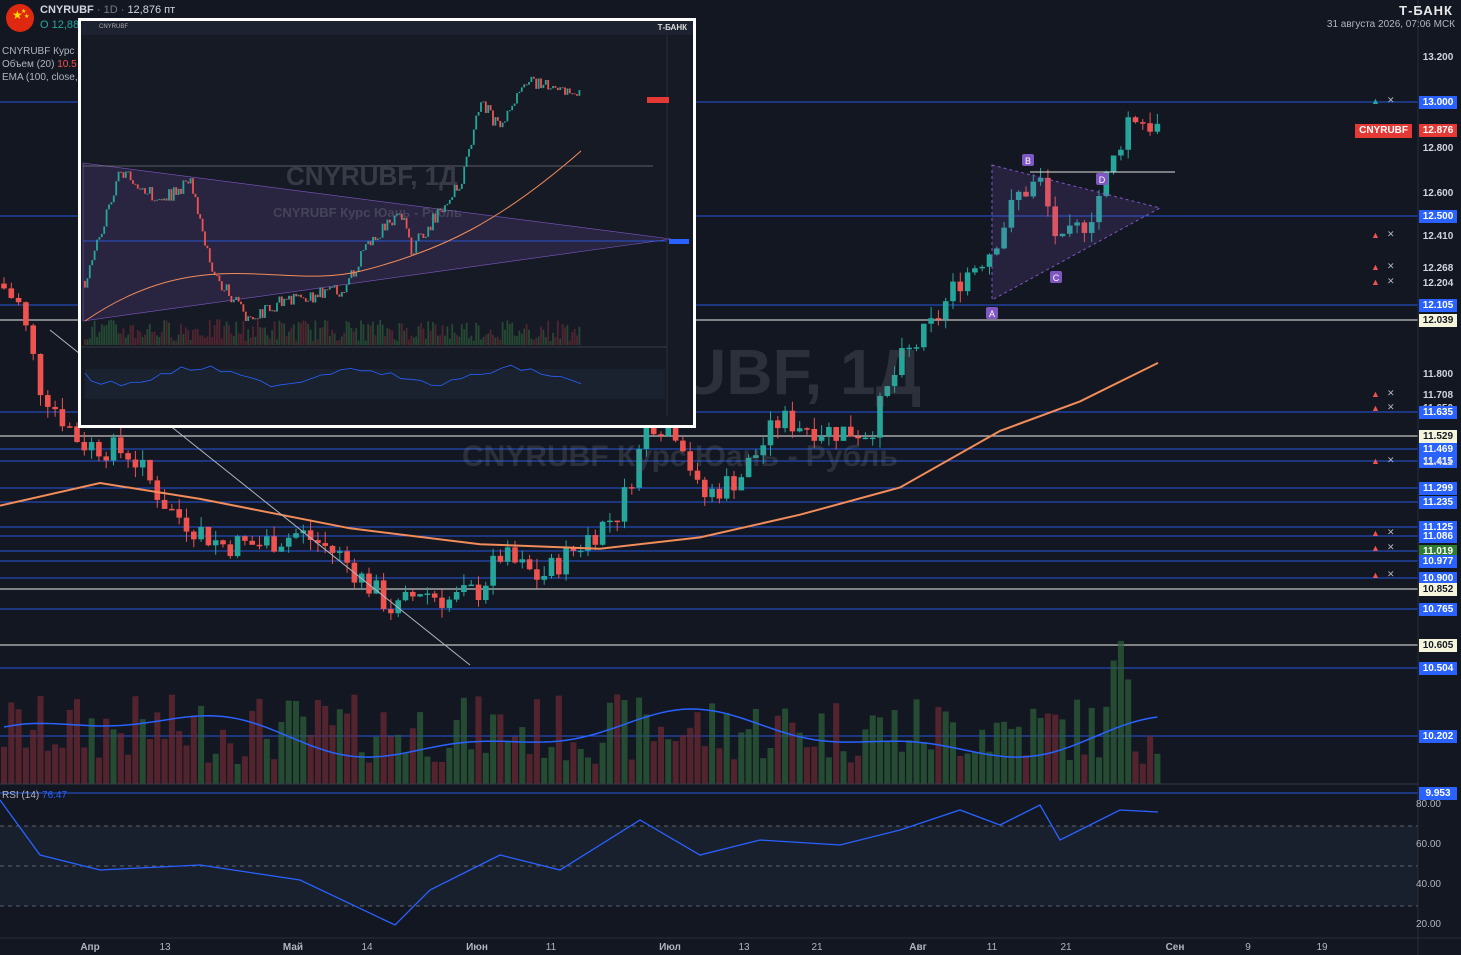 The image size is (1461, 955). I want to click on interval: 1D, so click(110, 10).